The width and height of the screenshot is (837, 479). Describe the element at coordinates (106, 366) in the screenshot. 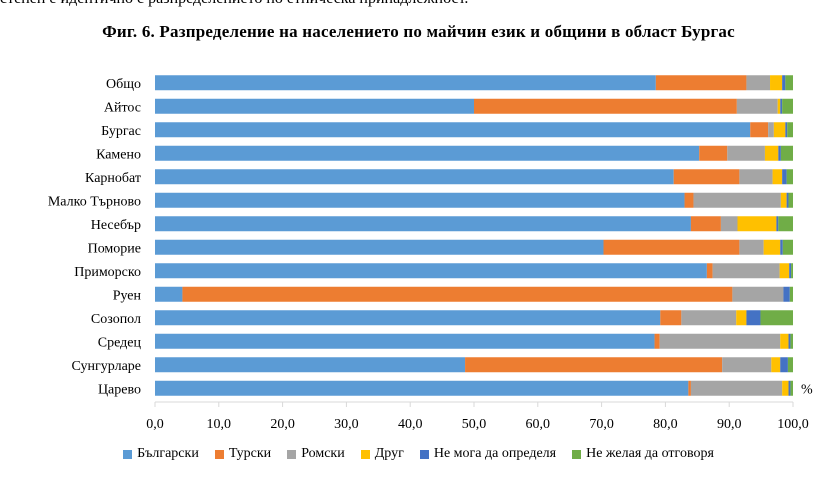

I see `category-label: Сунгурларе` at that location.